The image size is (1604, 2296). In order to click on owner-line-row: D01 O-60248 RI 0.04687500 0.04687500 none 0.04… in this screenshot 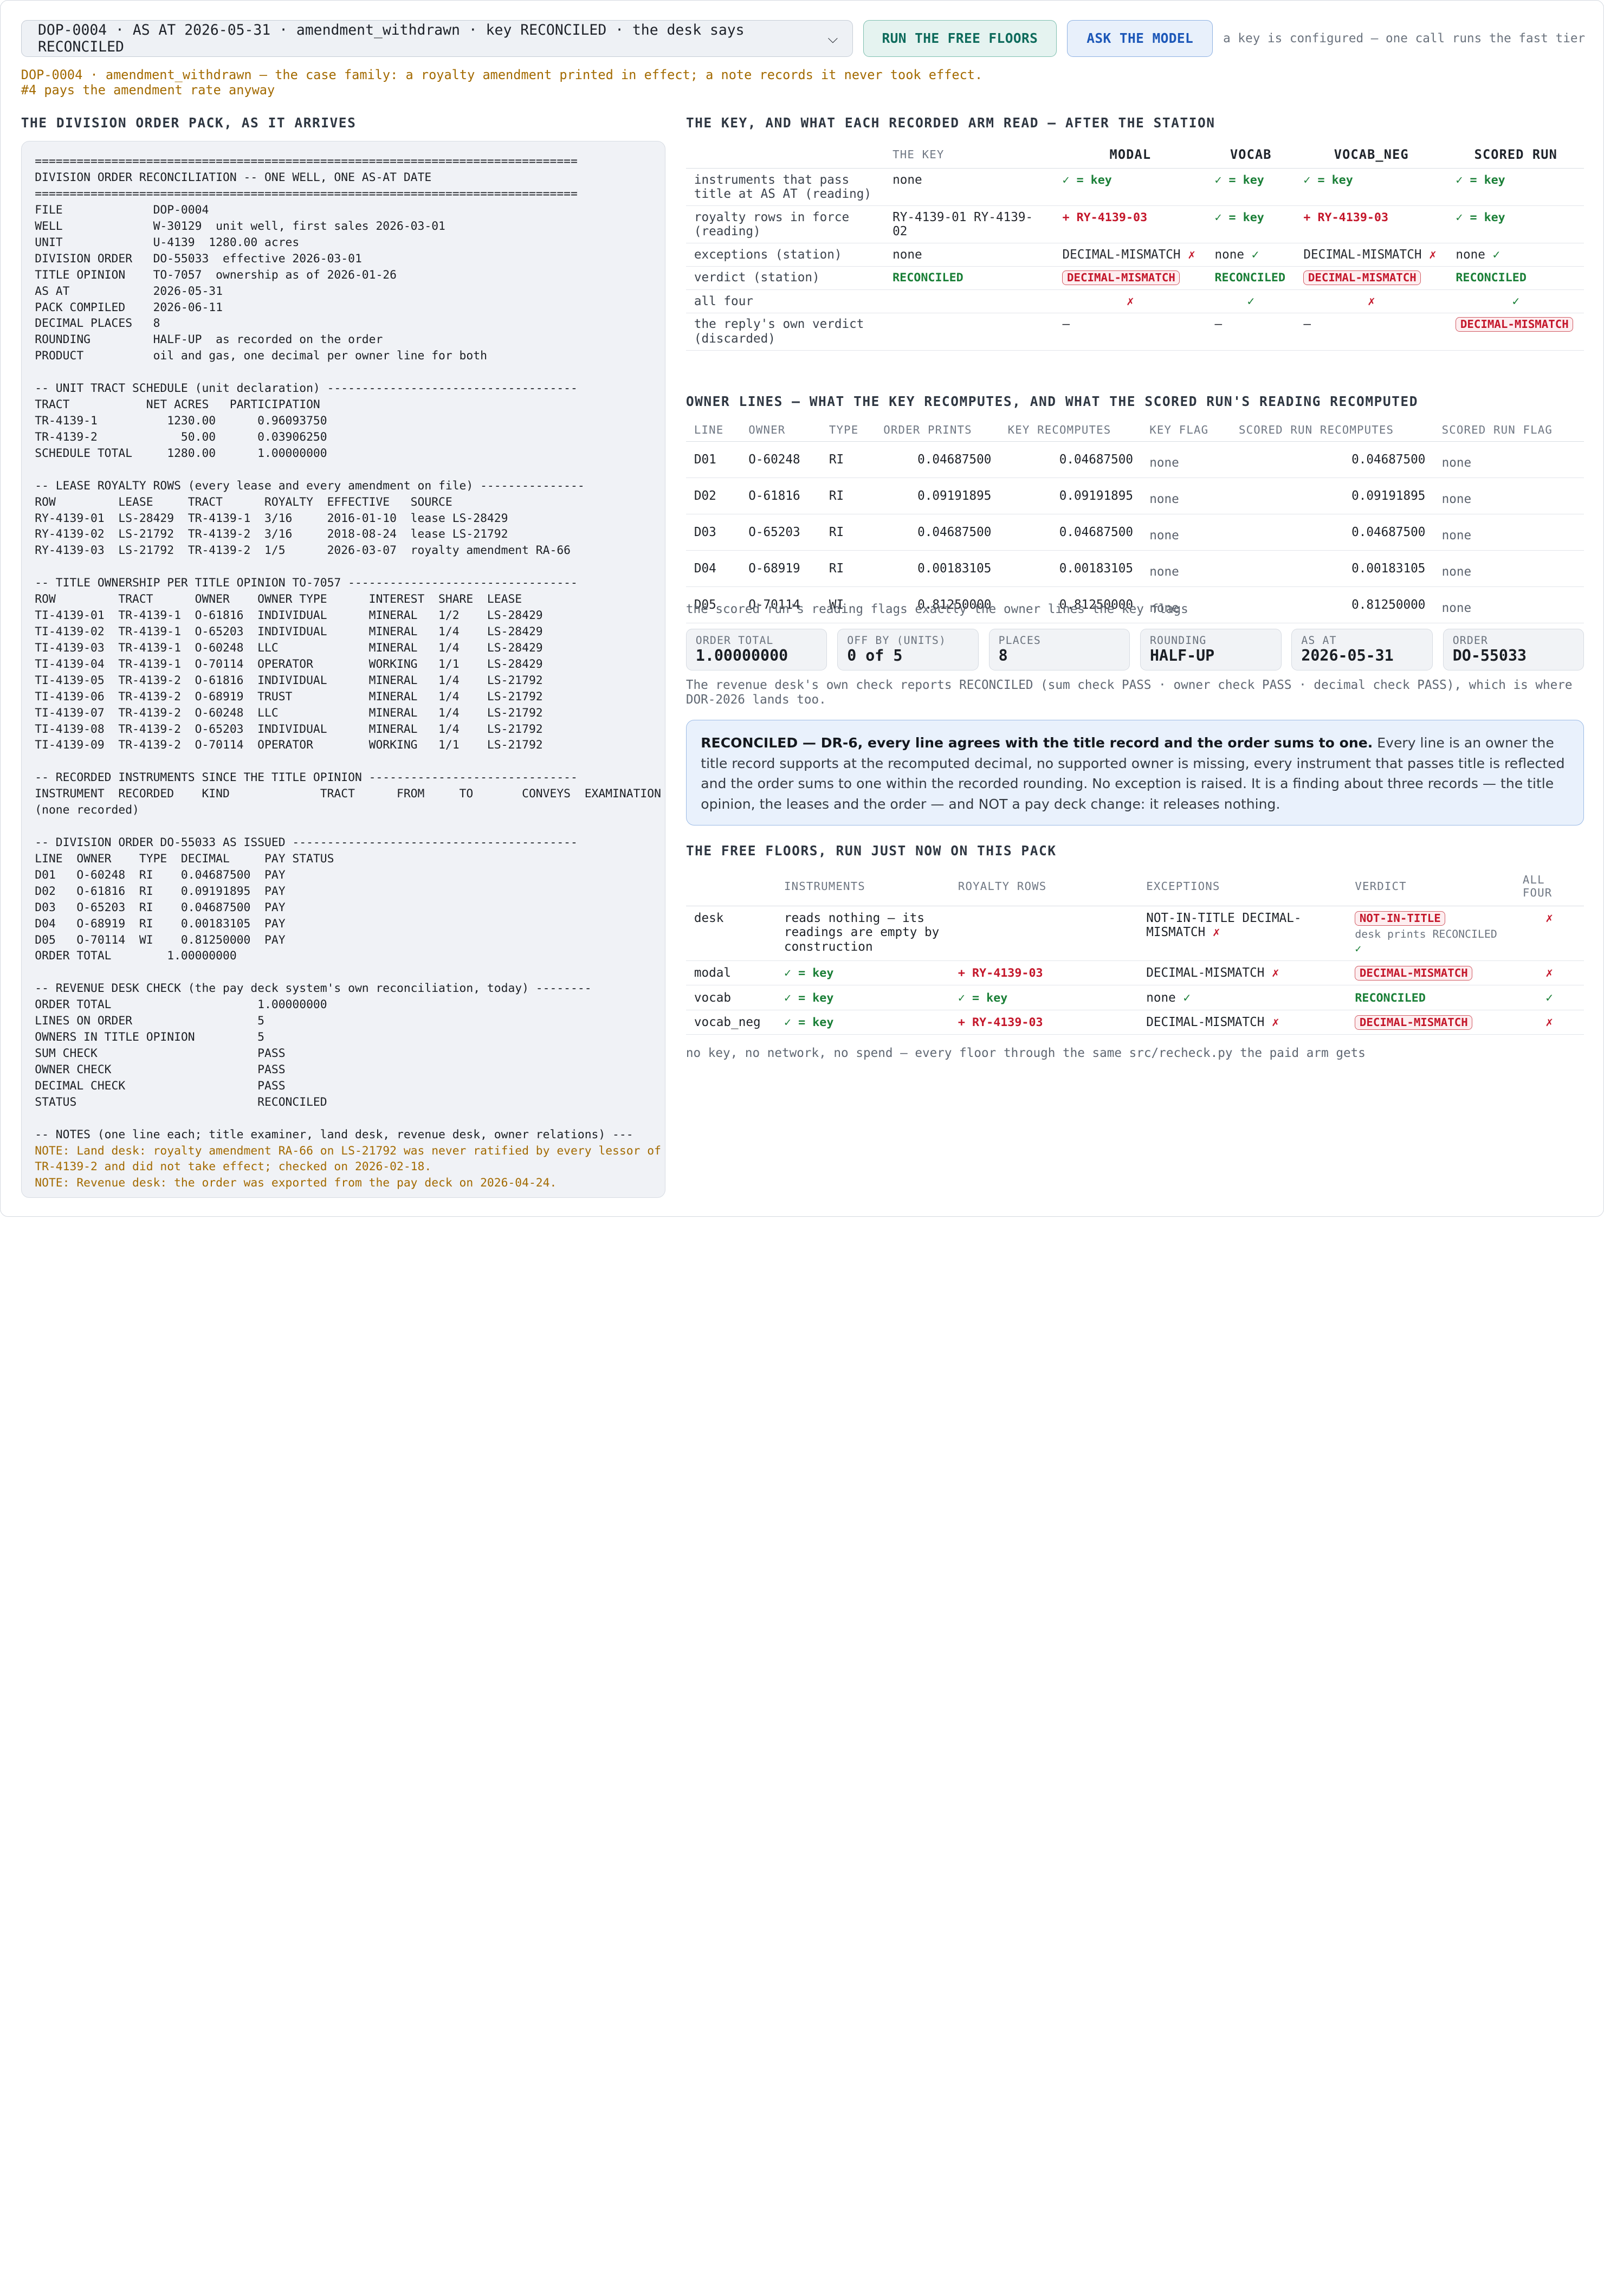, I will do `click(1134, 460)`.